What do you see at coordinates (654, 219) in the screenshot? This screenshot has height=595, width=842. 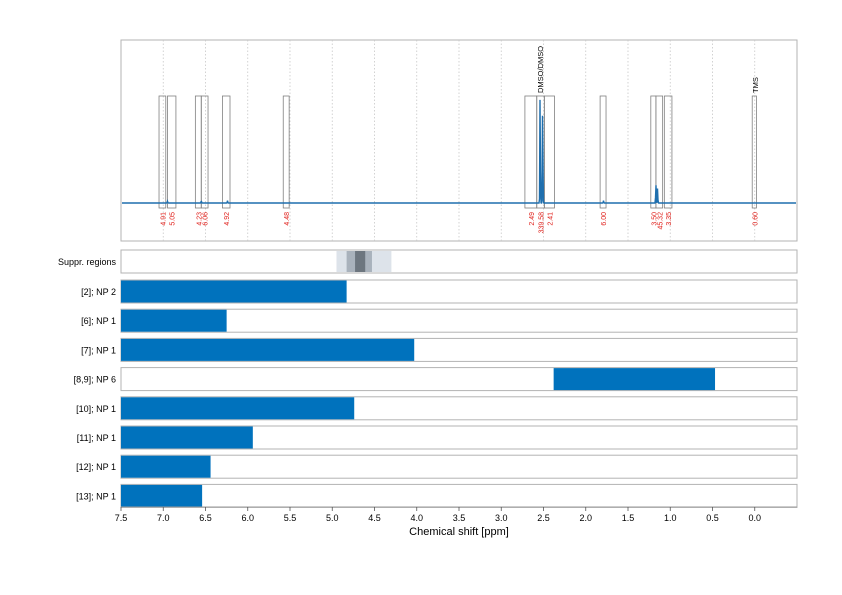 I see `integration-value-label: 3.50` at bounding box center [654, 219].